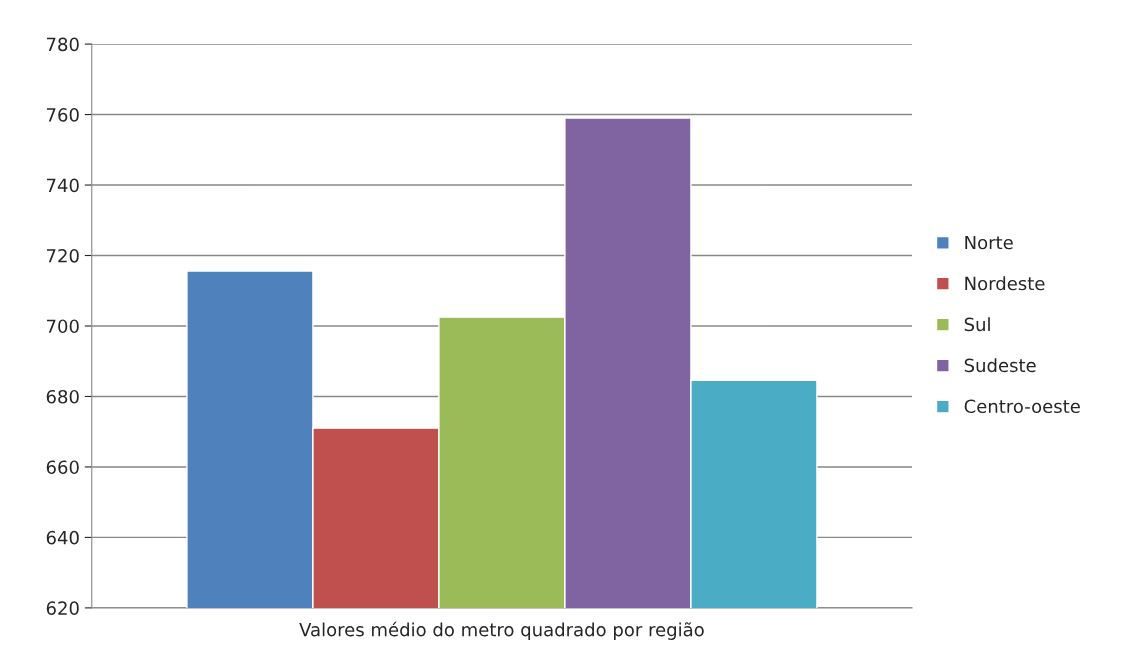 This screenshot has height=668, width=1133. I want to click on y-tick-label: 740, so click(62, 185).